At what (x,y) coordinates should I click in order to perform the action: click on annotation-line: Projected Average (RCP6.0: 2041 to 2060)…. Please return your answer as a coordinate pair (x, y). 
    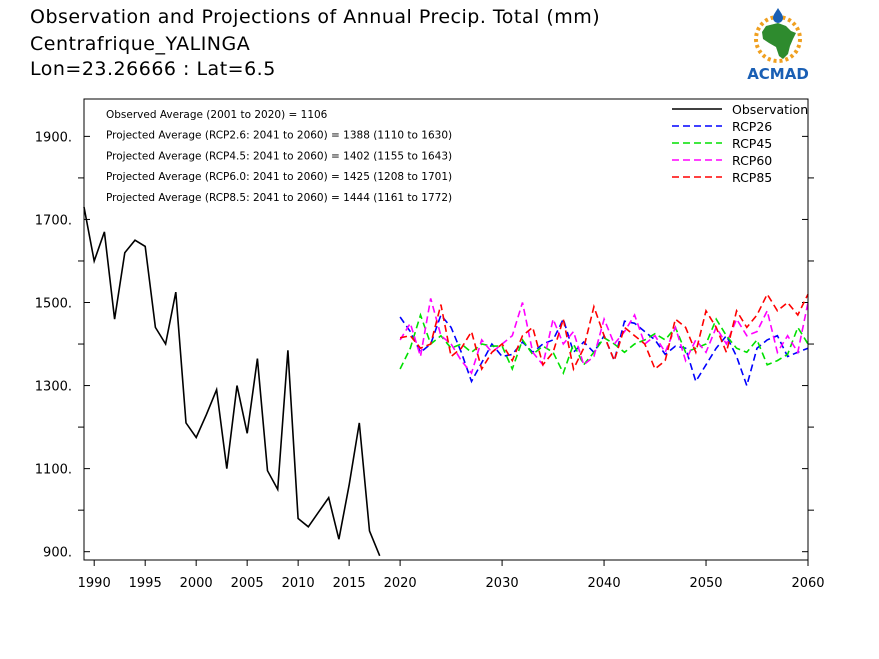
    Looking at the image, I should click on (279, 177).